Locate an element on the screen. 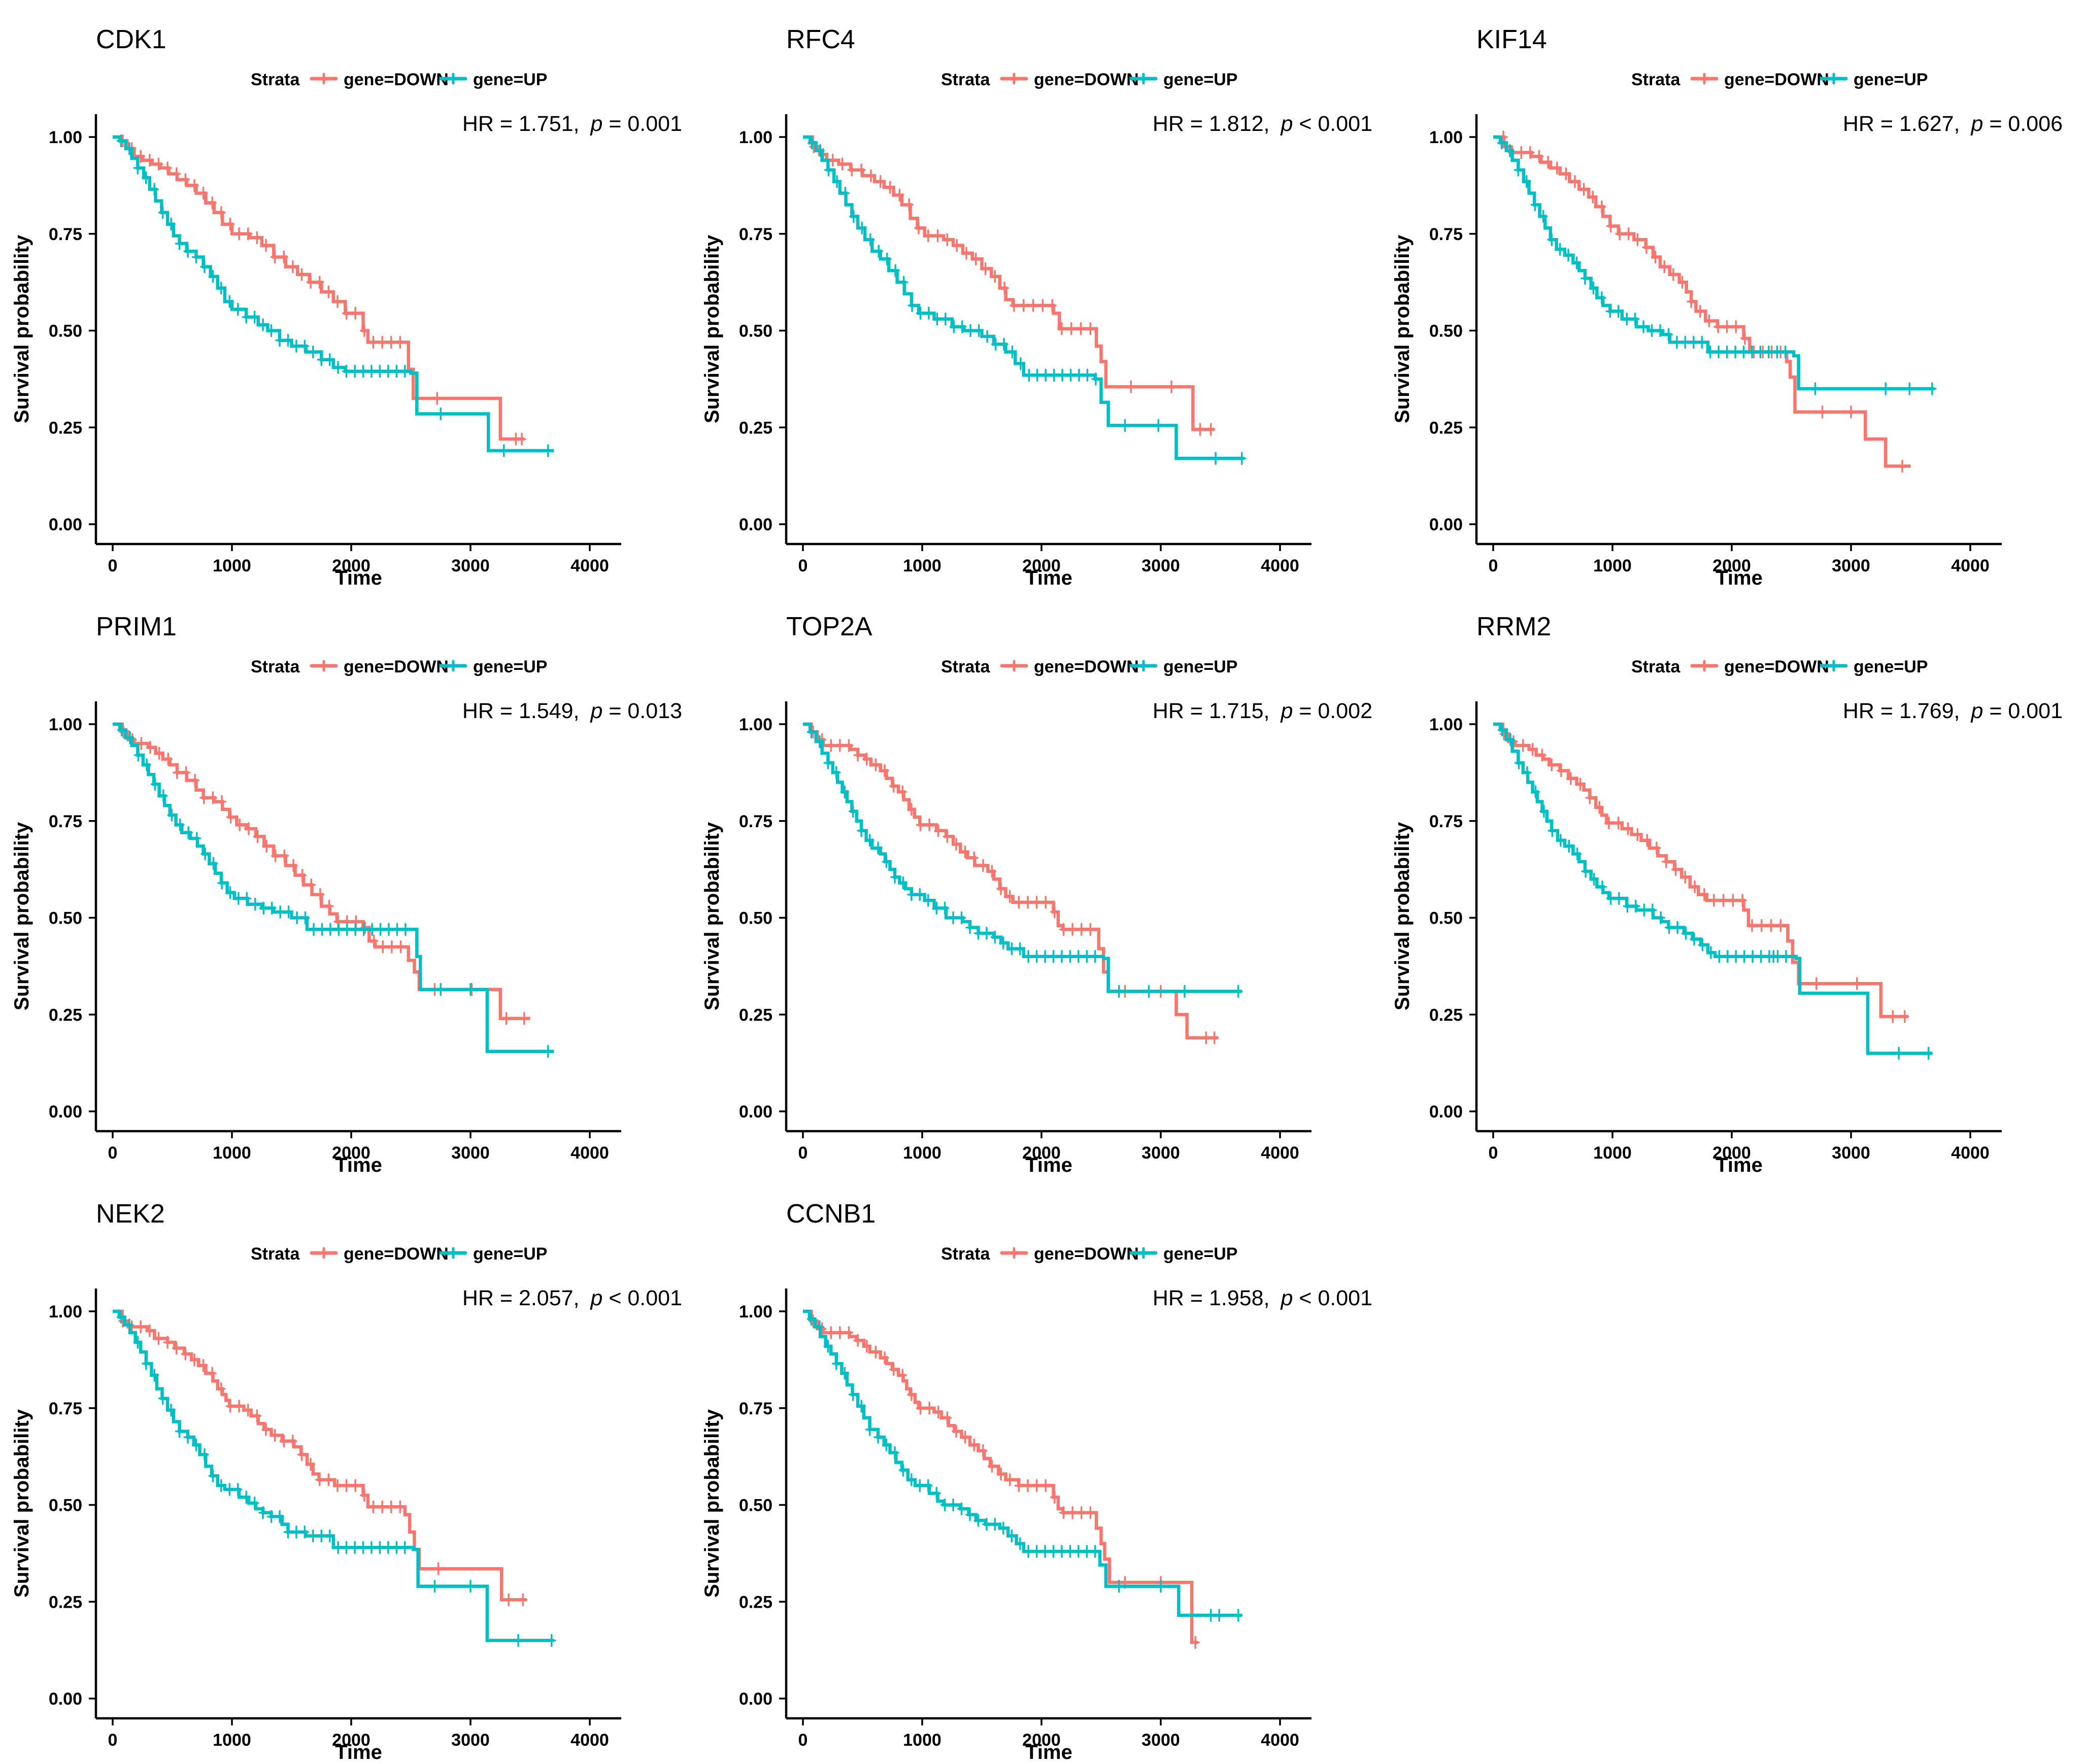 This screenshot has height=1764, width=2085. gene-title: RRM2 is located at coordinates (1513, 626).